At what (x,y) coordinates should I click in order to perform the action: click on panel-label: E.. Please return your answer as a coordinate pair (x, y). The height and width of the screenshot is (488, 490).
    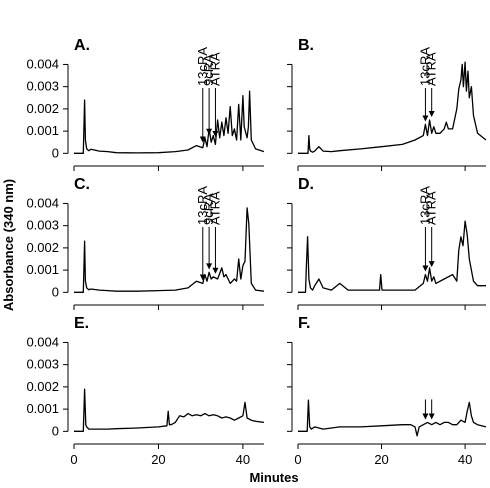
    Looking at the image, I should click on (81, 323).